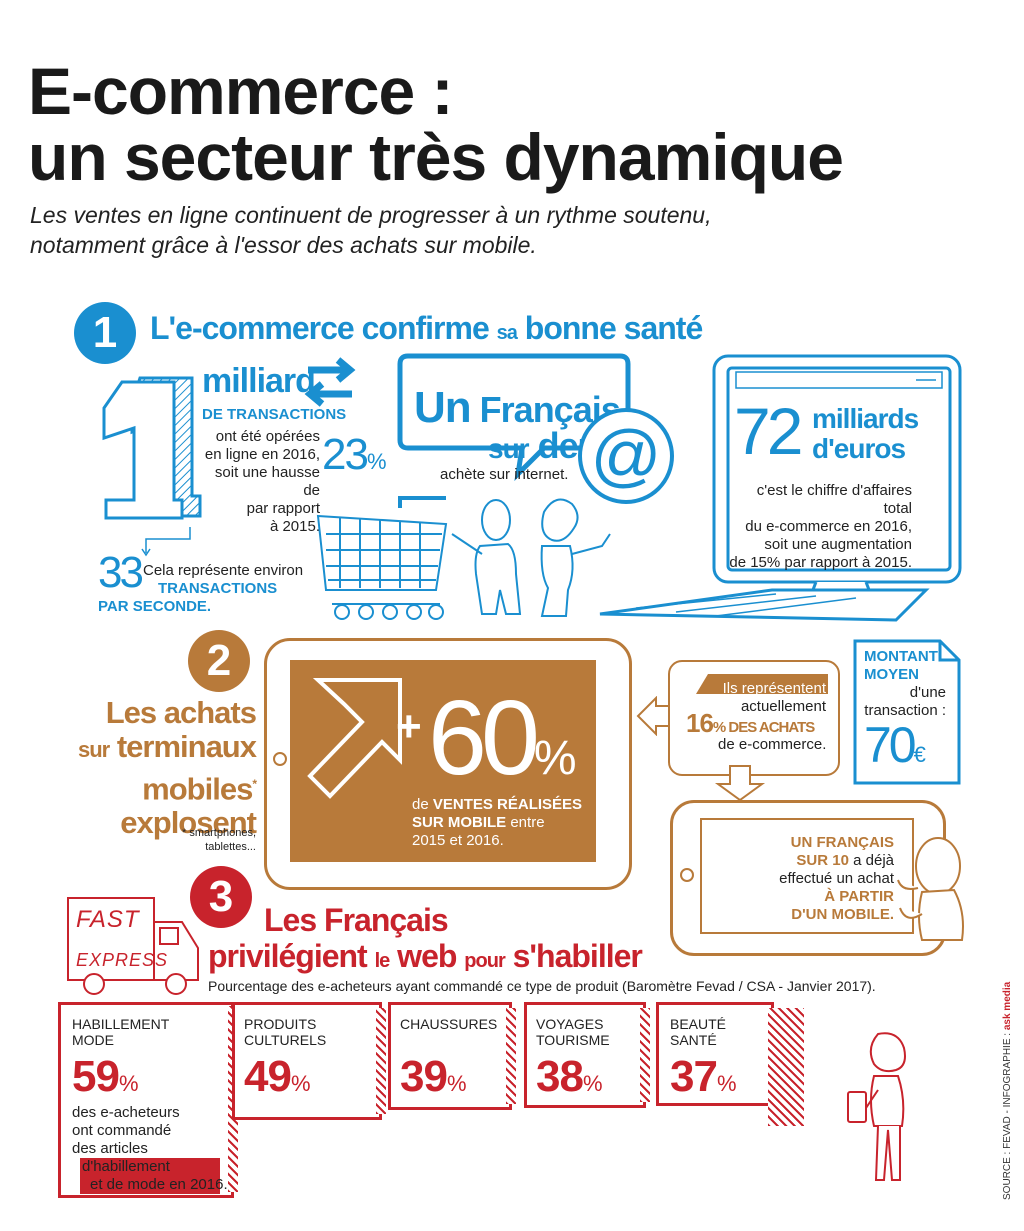 This screenshot has height=1231, width=1024. What do you see at coordinates (527, 822) in the screenshot?
I see `growth-desc-2b: entre` at bounding box center [527, 822].